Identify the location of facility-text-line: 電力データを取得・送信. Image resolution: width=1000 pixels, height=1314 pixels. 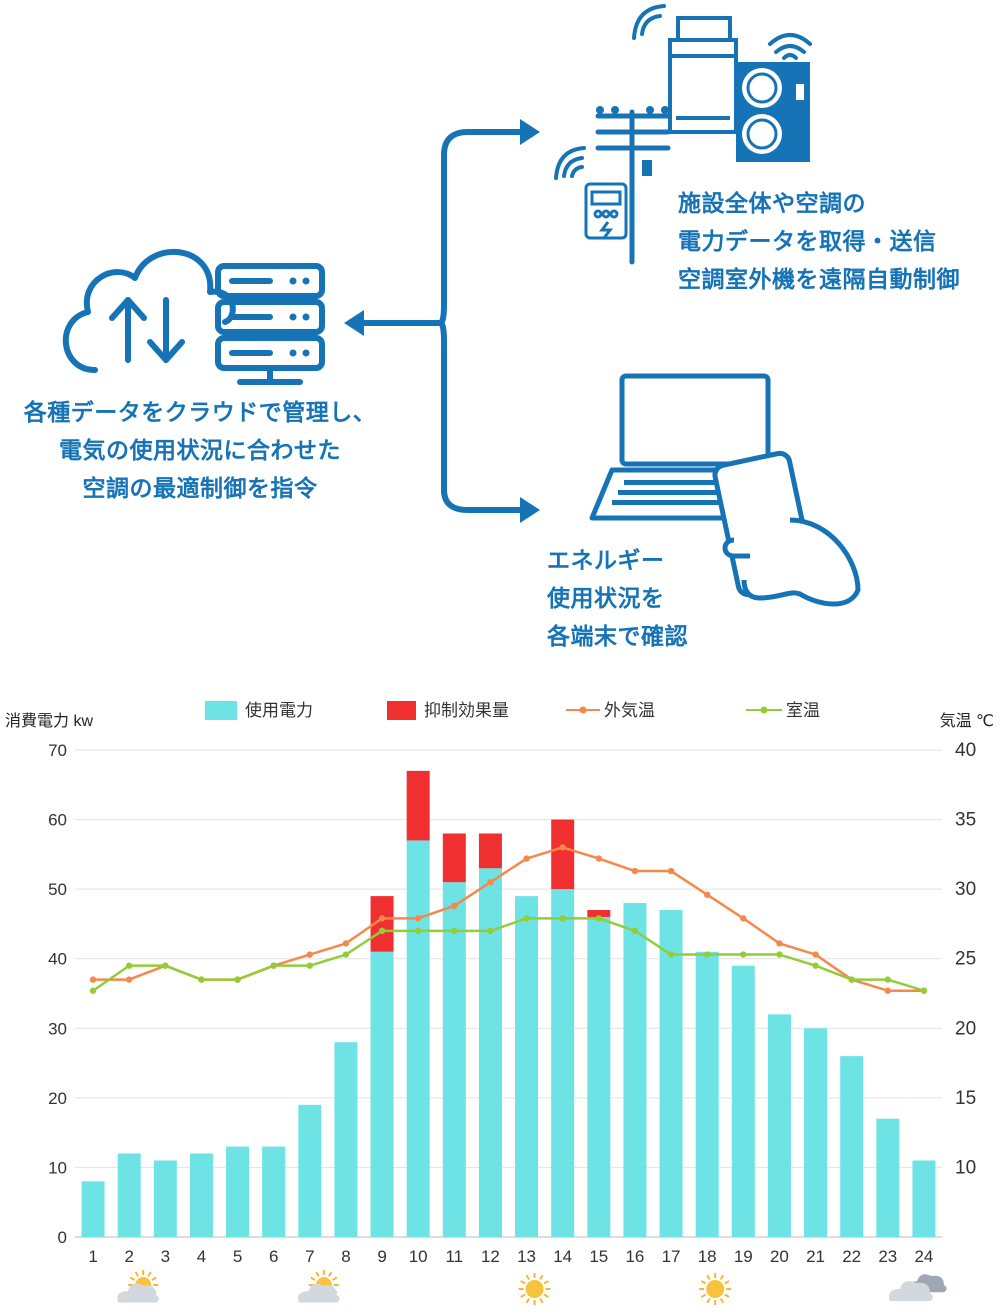
(807, 242).